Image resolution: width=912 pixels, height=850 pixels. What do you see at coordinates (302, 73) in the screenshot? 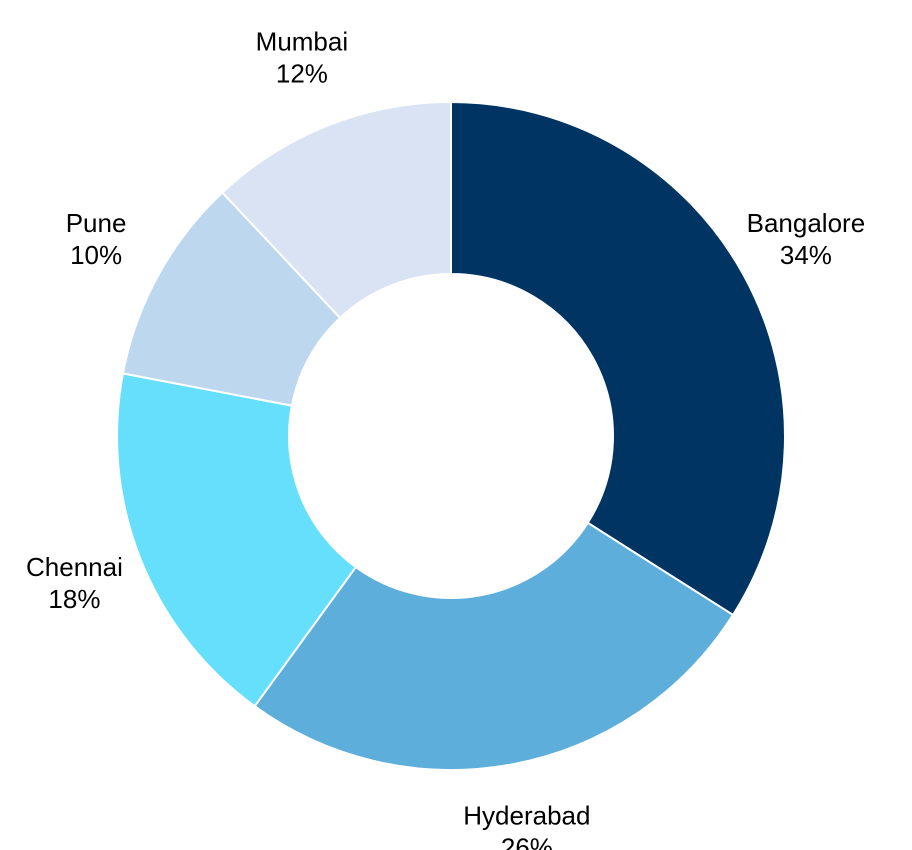
I see `slice-value-label: 12%` at bounding box center [302, 73].